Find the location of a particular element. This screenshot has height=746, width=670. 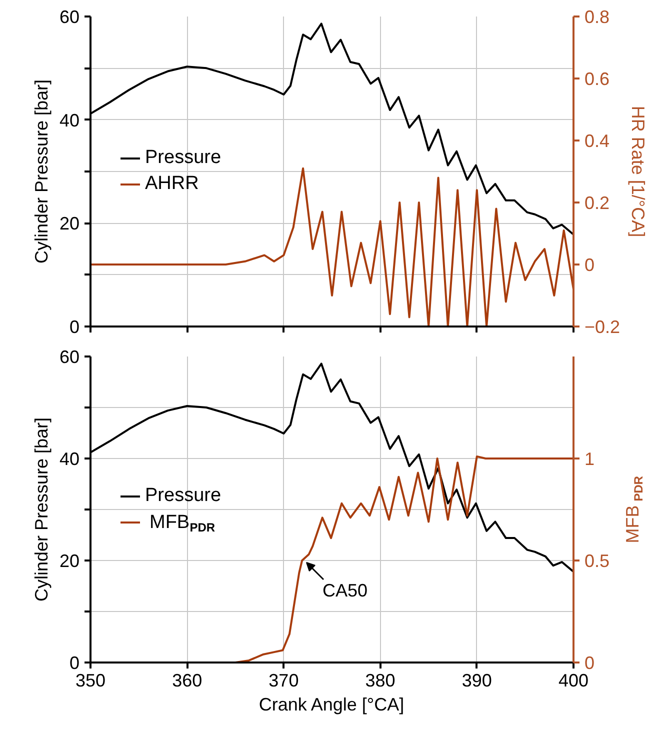

x-tick-label: 350 is located at coordinates (90, 680).